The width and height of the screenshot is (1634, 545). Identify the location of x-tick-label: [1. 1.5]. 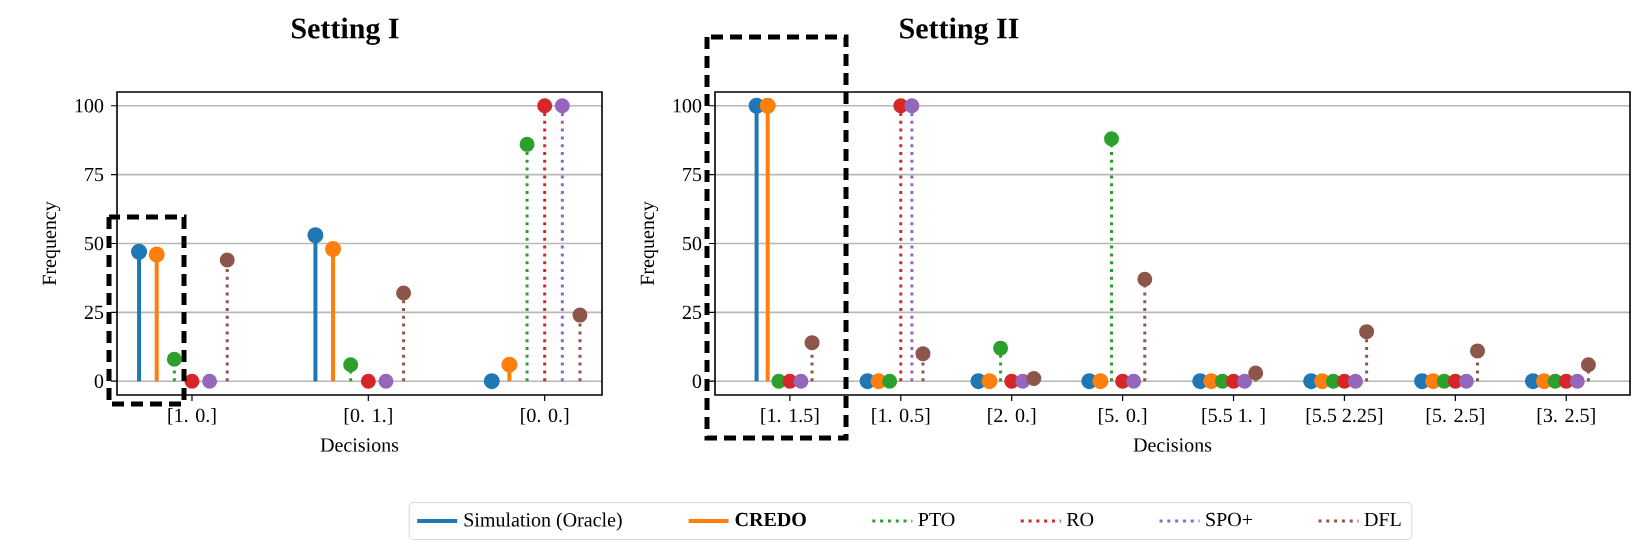
(790, 416).